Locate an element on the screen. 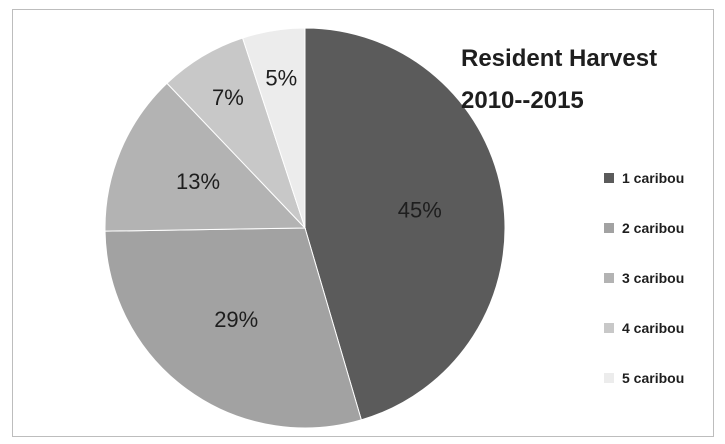 The image size is (725, 444). legend-item: 5 caribou is located at coordinates (644, 378).